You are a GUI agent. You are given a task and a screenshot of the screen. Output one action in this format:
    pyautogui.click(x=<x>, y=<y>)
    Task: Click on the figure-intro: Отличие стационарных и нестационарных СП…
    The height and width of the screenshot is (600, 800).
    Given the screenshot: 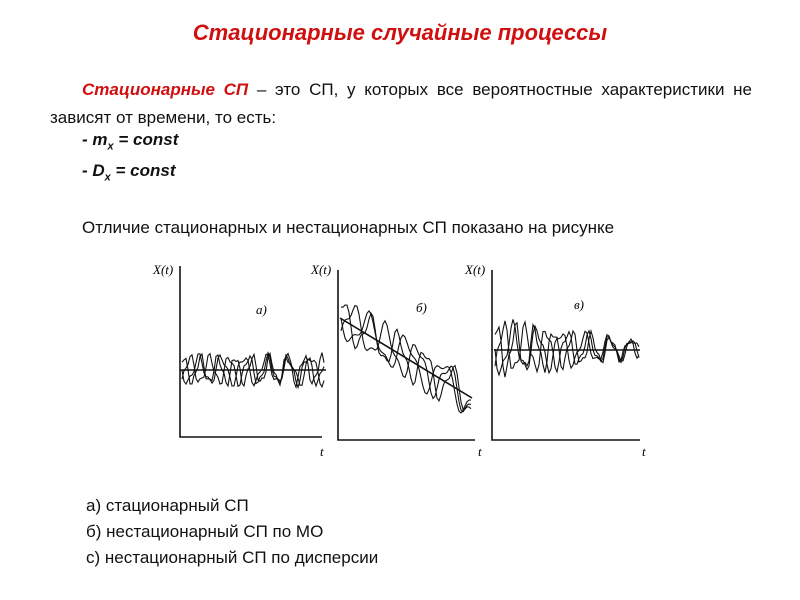 What is the action you would take?
    pyautogui.click(x=348, y=227)
    